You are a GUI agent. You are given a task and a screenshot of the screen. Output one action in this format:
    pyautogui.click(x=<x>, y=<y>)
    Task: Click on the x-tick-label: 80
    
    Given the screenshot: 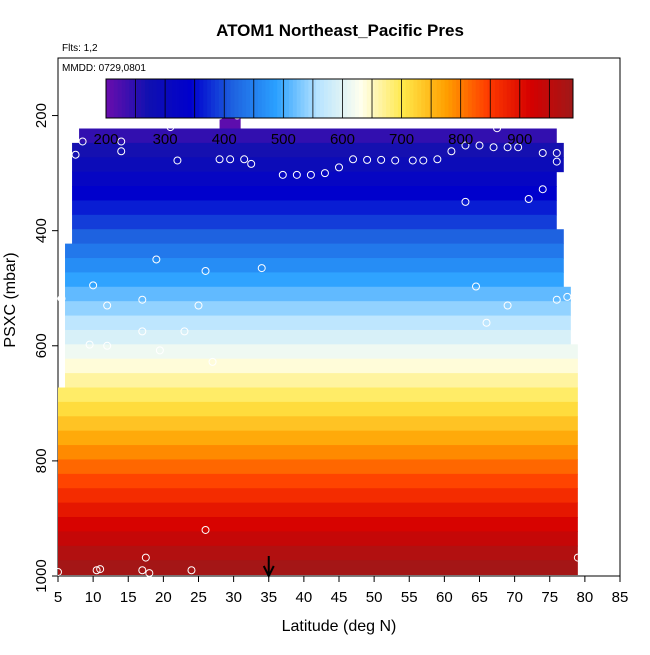 What is the action you would take?
    pyautogui.click(x=585, y=597)
    